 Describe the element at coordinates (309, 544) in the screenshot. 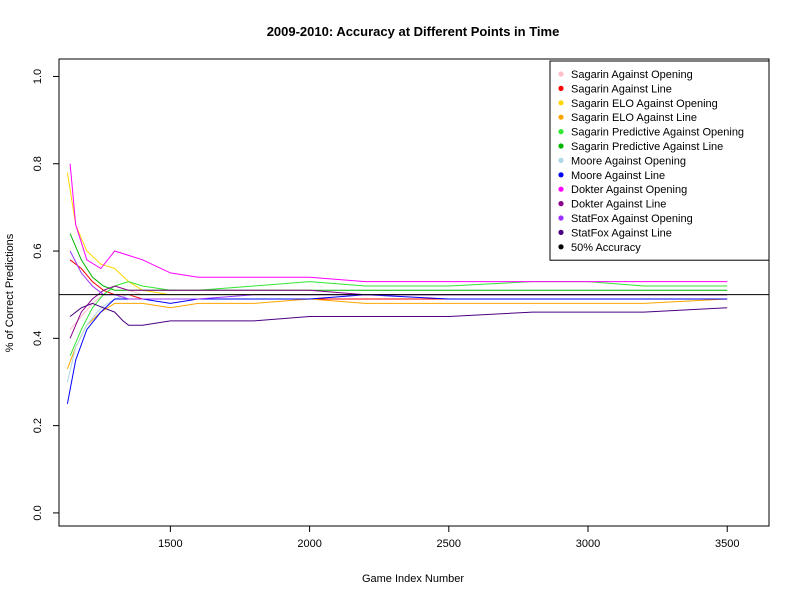

I see `x-tick-label: 2000` at that location.